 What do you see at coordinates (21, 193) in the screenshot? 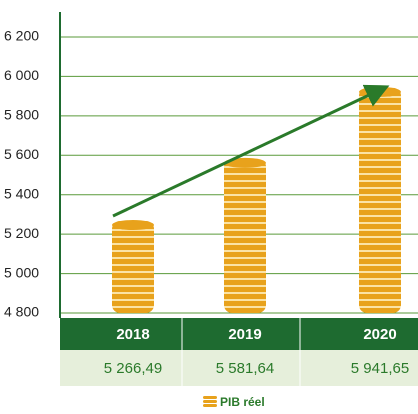
I see `y-tick-label: 5 400` at bounding box center [21, 193].